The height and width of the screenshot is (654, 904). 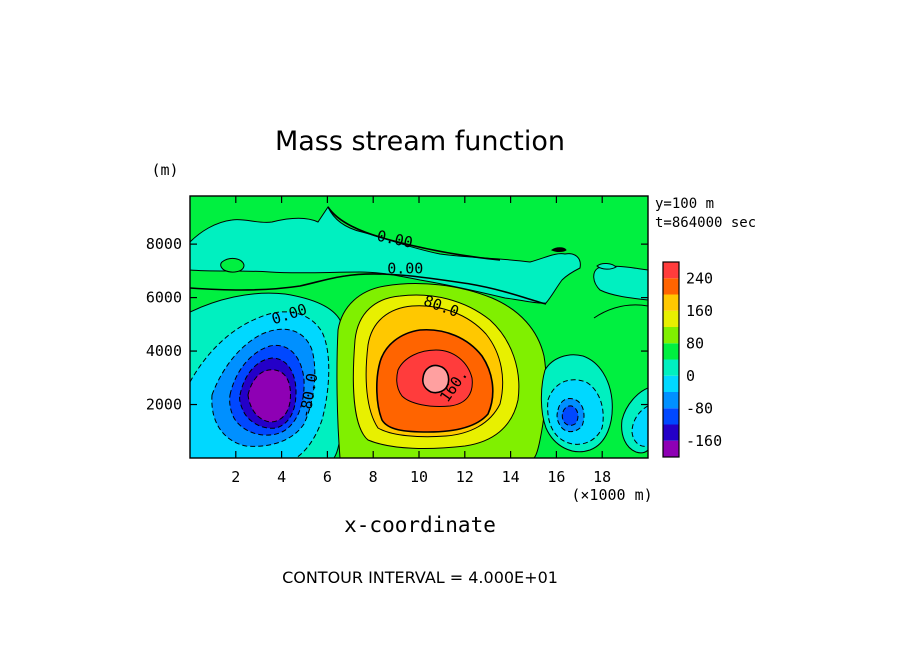 What do you see at coordinates (164, 170) in the screenshot?
I see `y-unit-label: (m)` at bounding box center [164, 170].